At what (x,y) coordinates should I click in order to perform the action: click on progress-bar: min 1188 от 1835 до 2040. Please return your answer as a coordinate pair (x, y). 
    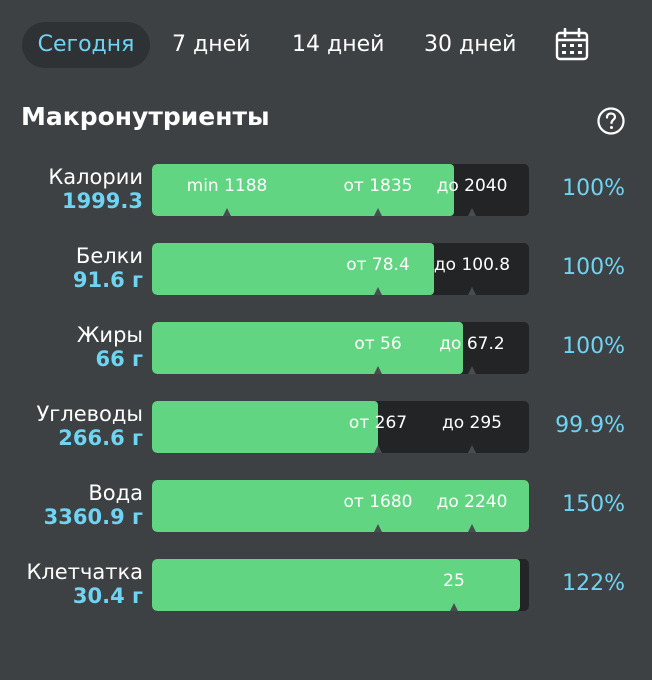
    Looking at the image, I should click on (340, 190).